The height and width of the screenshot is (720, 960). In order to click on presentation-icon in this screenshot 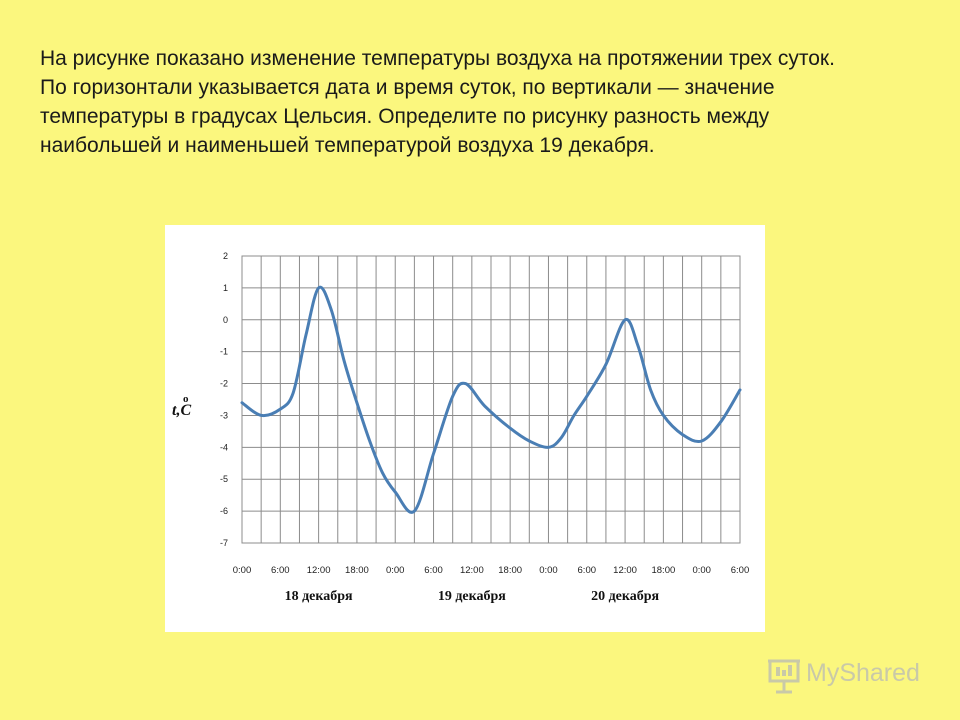, I will do `click(784, 676)`.